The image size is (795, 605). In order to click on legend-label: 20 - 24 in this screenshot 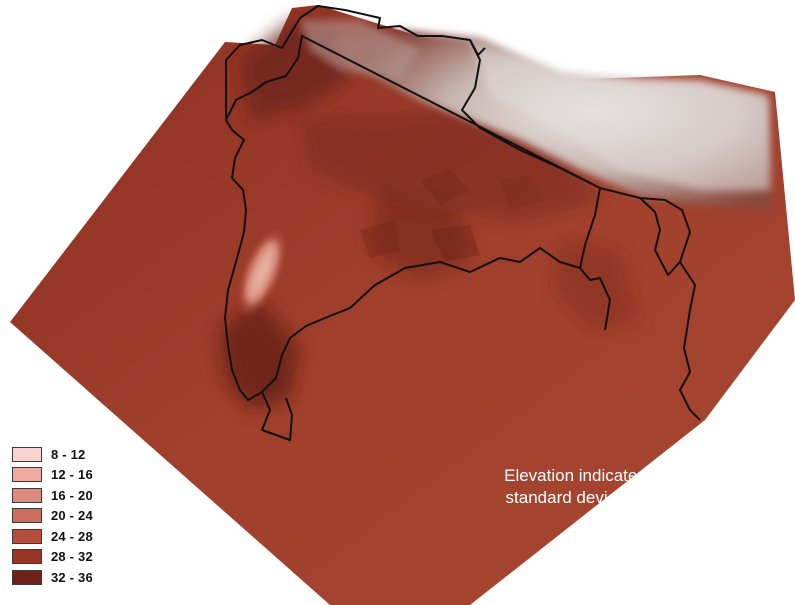, I will do `click(72, 516)`.